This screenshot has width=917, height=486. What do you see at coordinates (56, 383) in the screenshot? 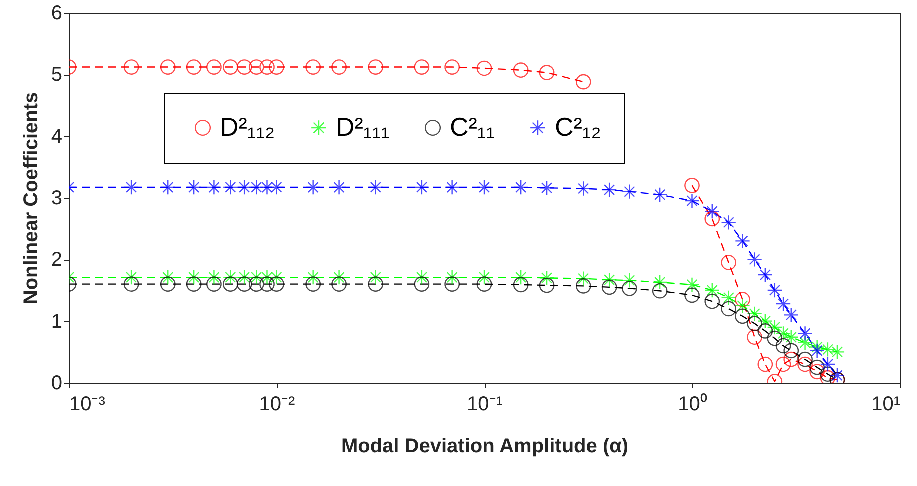
I see `y-tick-label: 0` at bounding box center [56, 383].